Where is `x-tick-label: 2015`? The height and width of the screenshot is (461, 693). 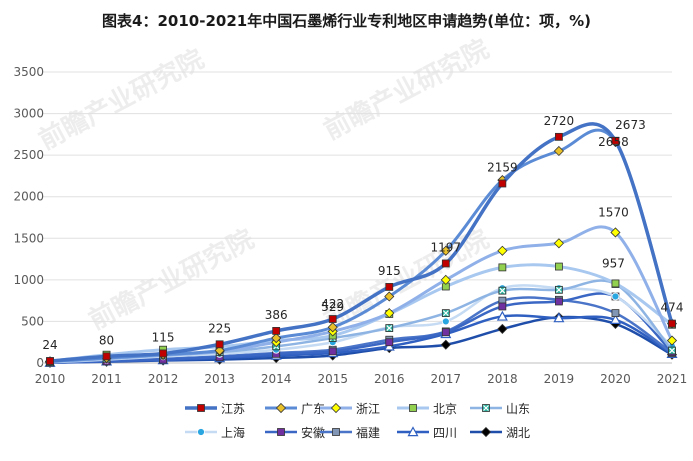
x-tick-label: 2015 is located at coordinates (332, 379).